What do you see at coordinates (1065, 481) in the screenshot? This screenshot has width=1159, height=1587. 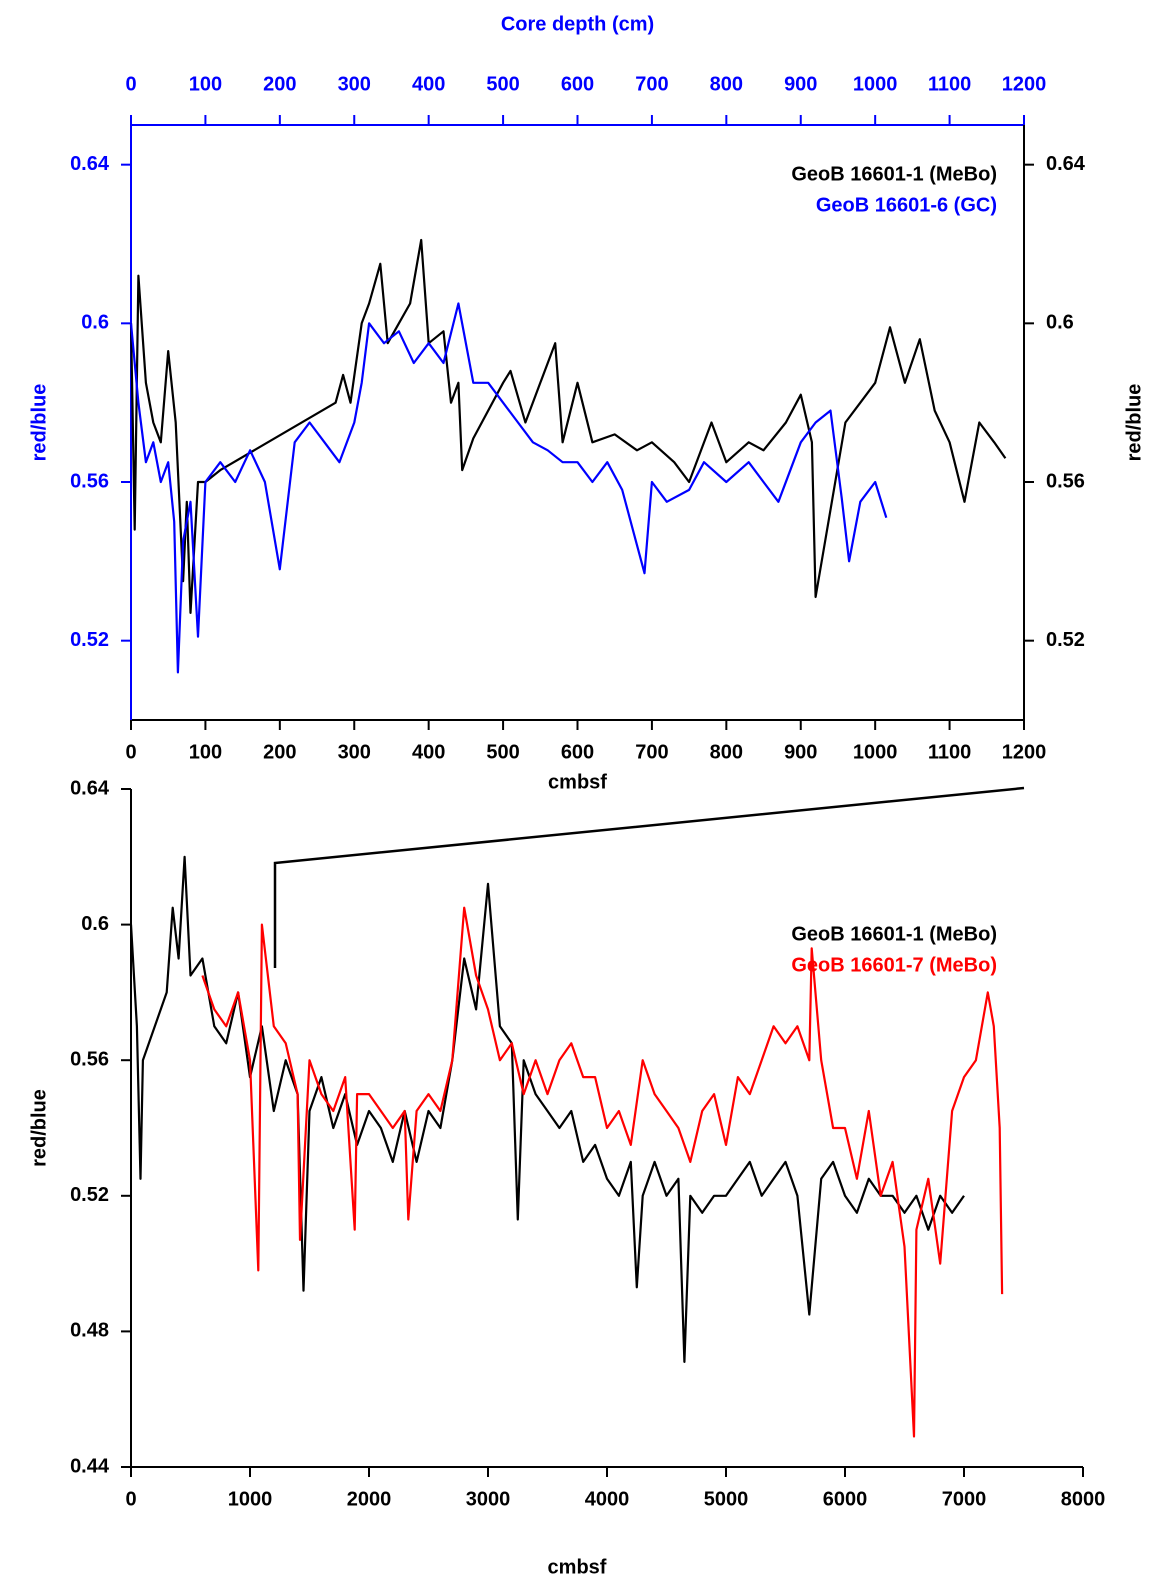 I see `y2-tick-label: 0.56` at bounding box center [1065, 481].